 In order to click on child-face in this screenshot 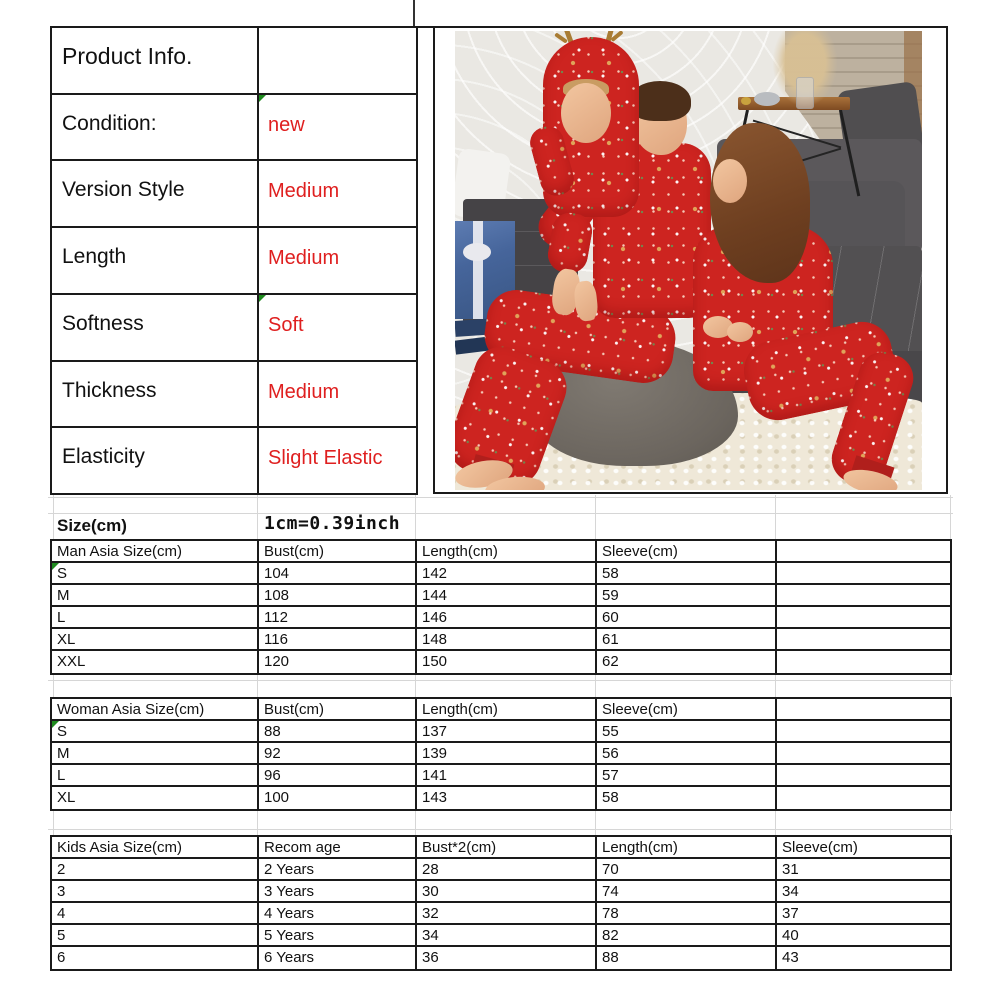, I will do `click(586, 113)`.